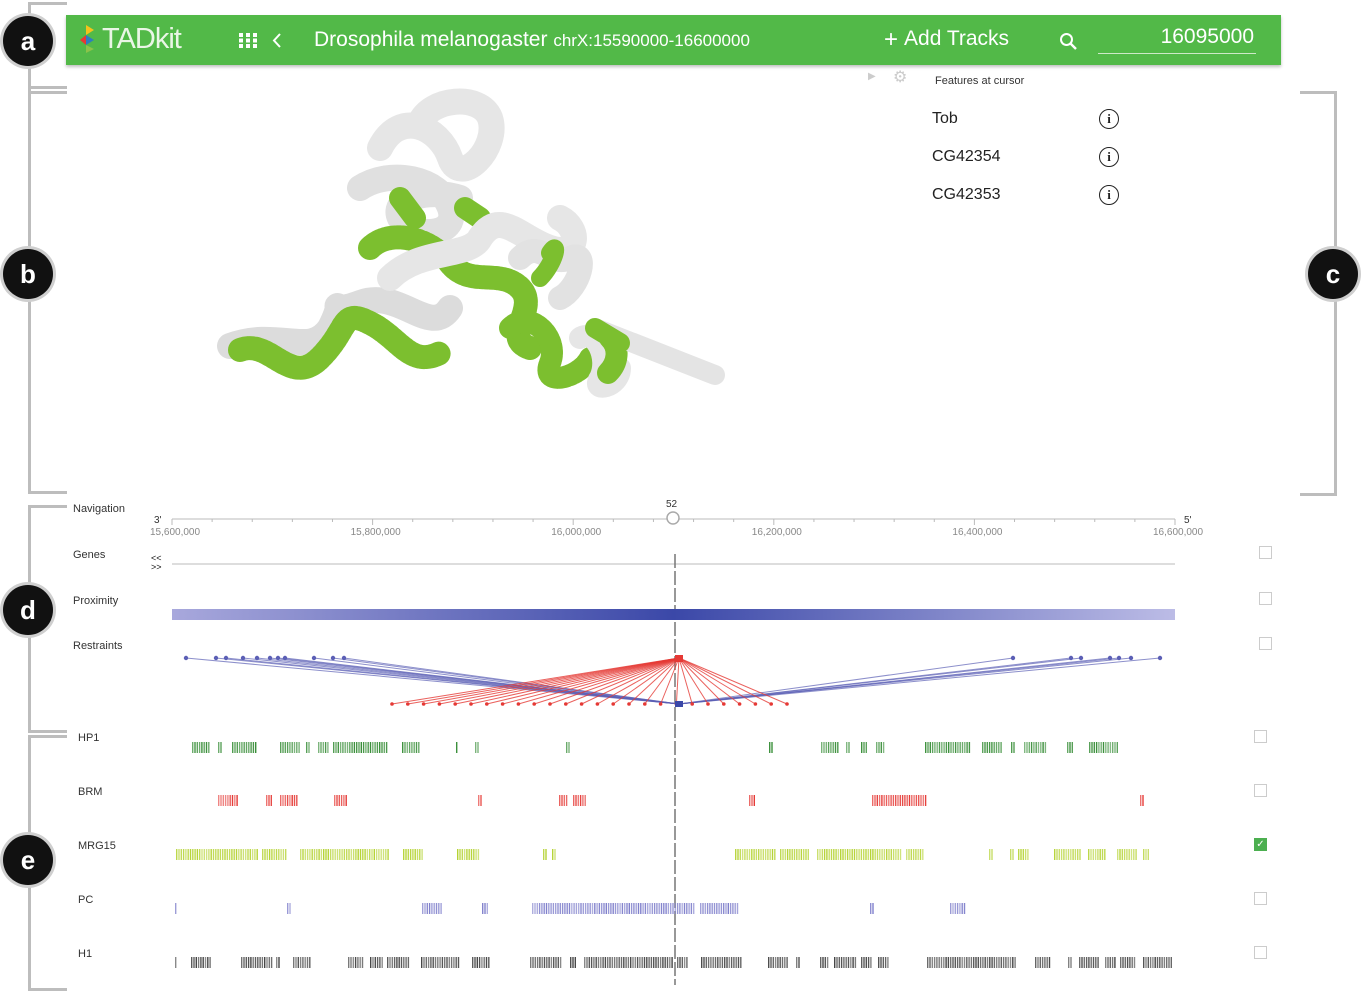 This screenshot has height=995, width=1361. Describe the element at coordinates (89, 555) in the screenshot. I see `track-label: Genes` at that location.